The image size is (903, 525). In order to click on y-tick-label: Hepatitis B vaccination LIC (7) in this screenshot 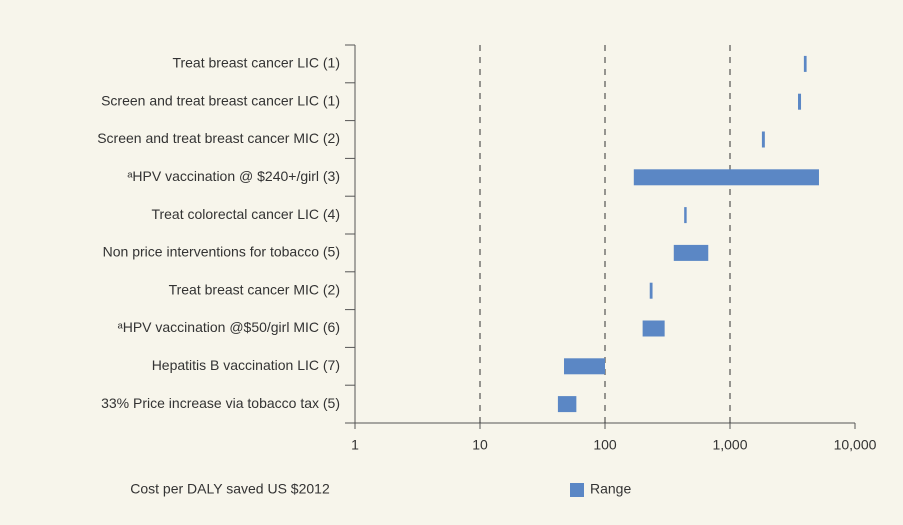, I will do `click(246, 365)`.